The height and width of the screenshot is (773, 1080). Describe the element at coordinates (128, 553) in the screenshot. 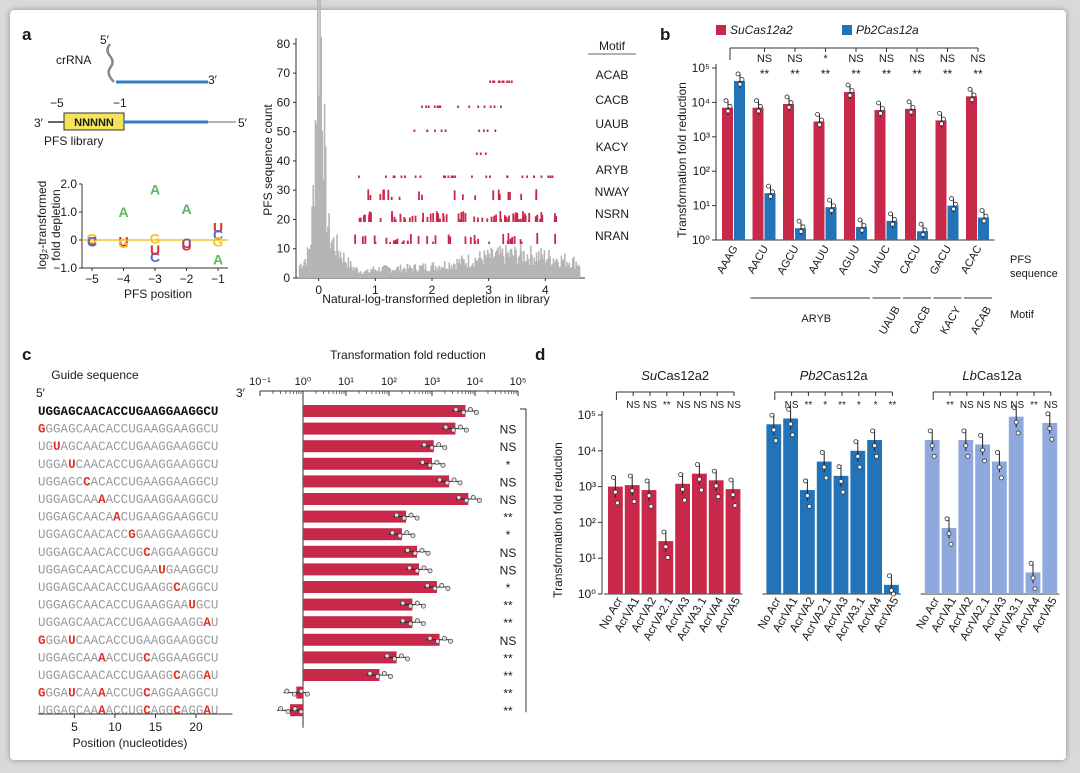

I see `c-guide-sequence: UGGAGCAACACCUGCAGGAAGGCU` at that location.